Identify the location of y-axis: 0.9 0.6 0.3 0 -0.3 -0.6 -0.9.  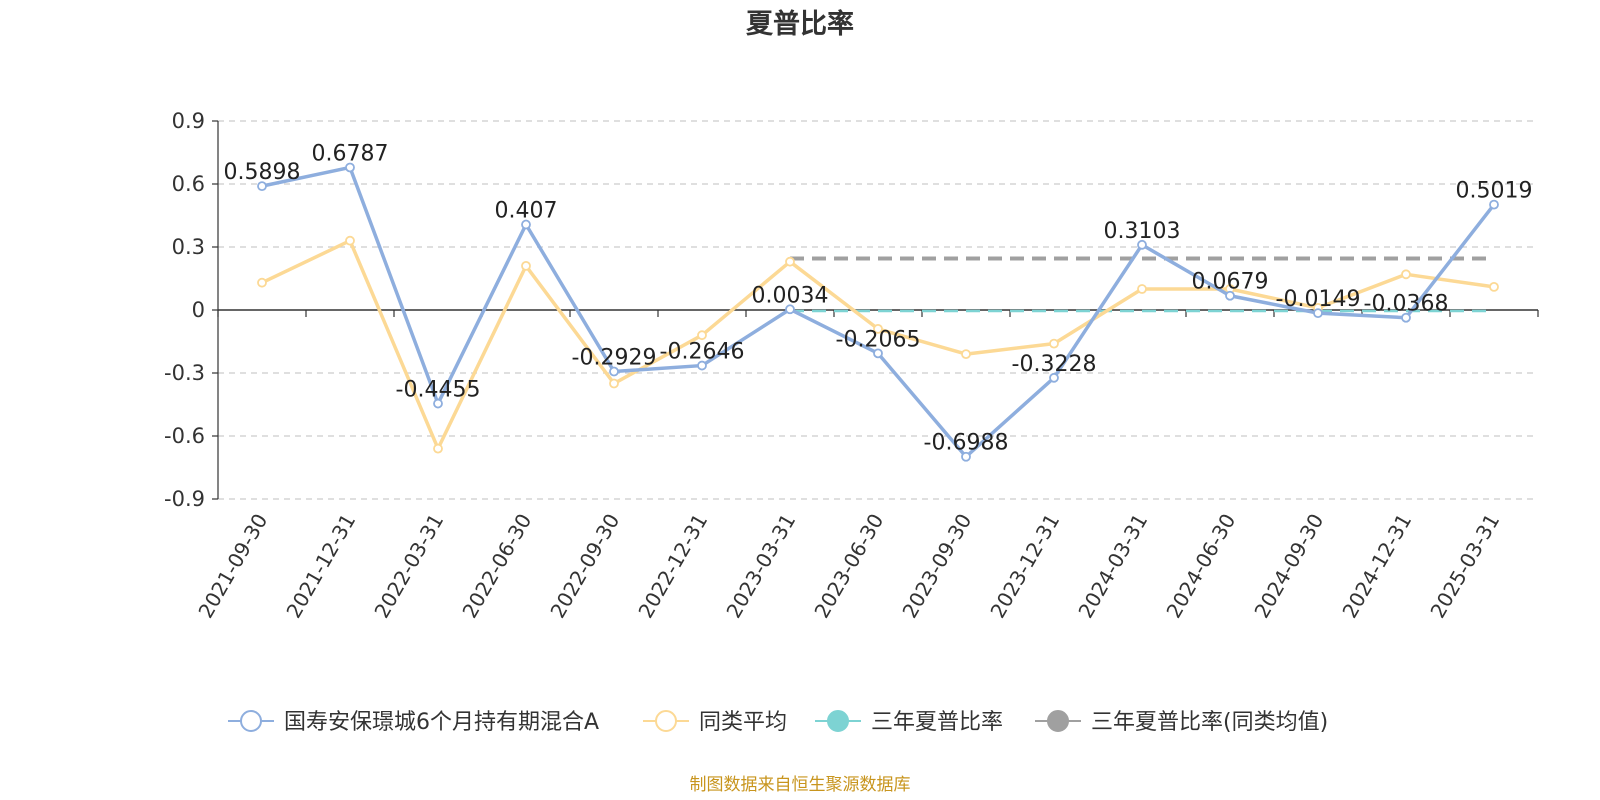
(191, 310).